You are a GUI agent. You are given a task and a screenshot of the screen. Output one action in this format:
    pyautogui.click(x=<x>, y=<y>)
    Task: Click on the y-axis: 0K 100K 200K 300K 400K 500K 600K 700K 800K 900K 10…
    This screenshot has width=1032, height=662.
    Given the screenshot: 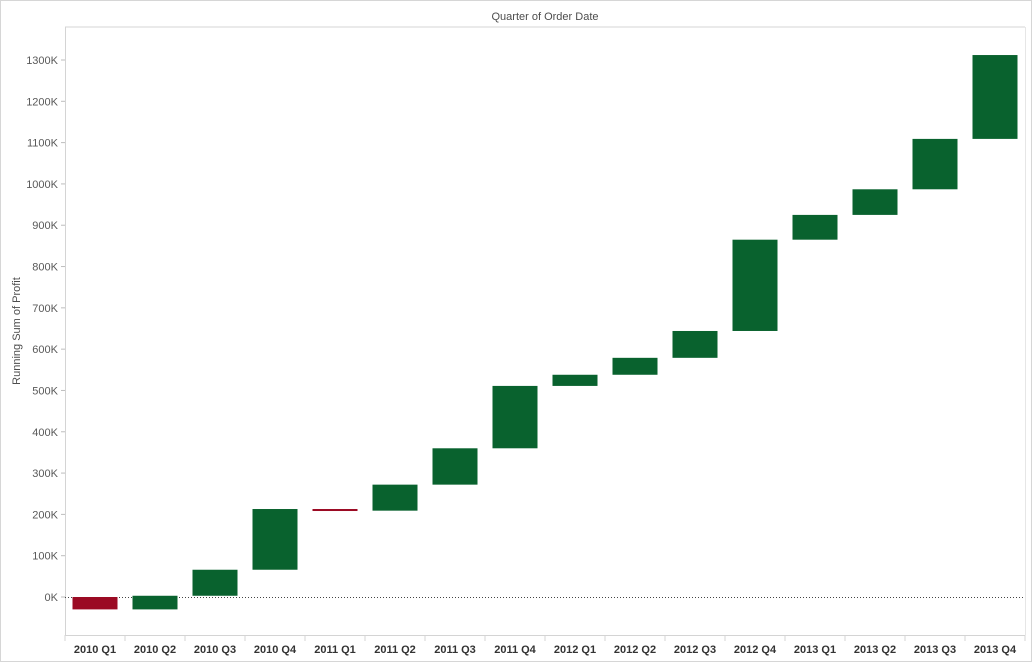 What is the action you would take?
    pyautogui.click(x=45, y=329)
    